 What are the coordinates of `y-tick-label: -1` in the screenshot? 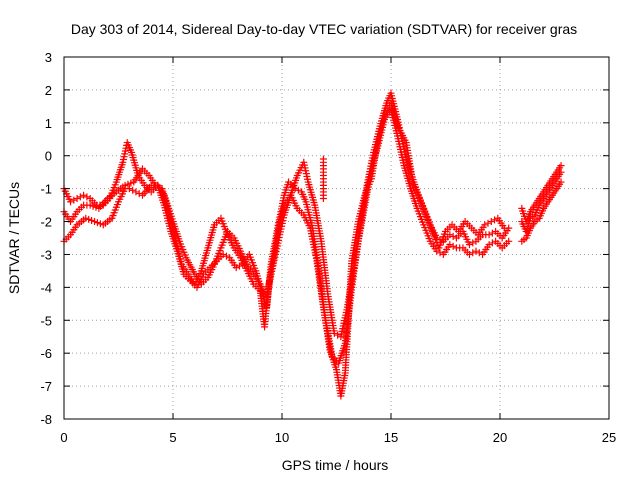 It's located at (46, 189).